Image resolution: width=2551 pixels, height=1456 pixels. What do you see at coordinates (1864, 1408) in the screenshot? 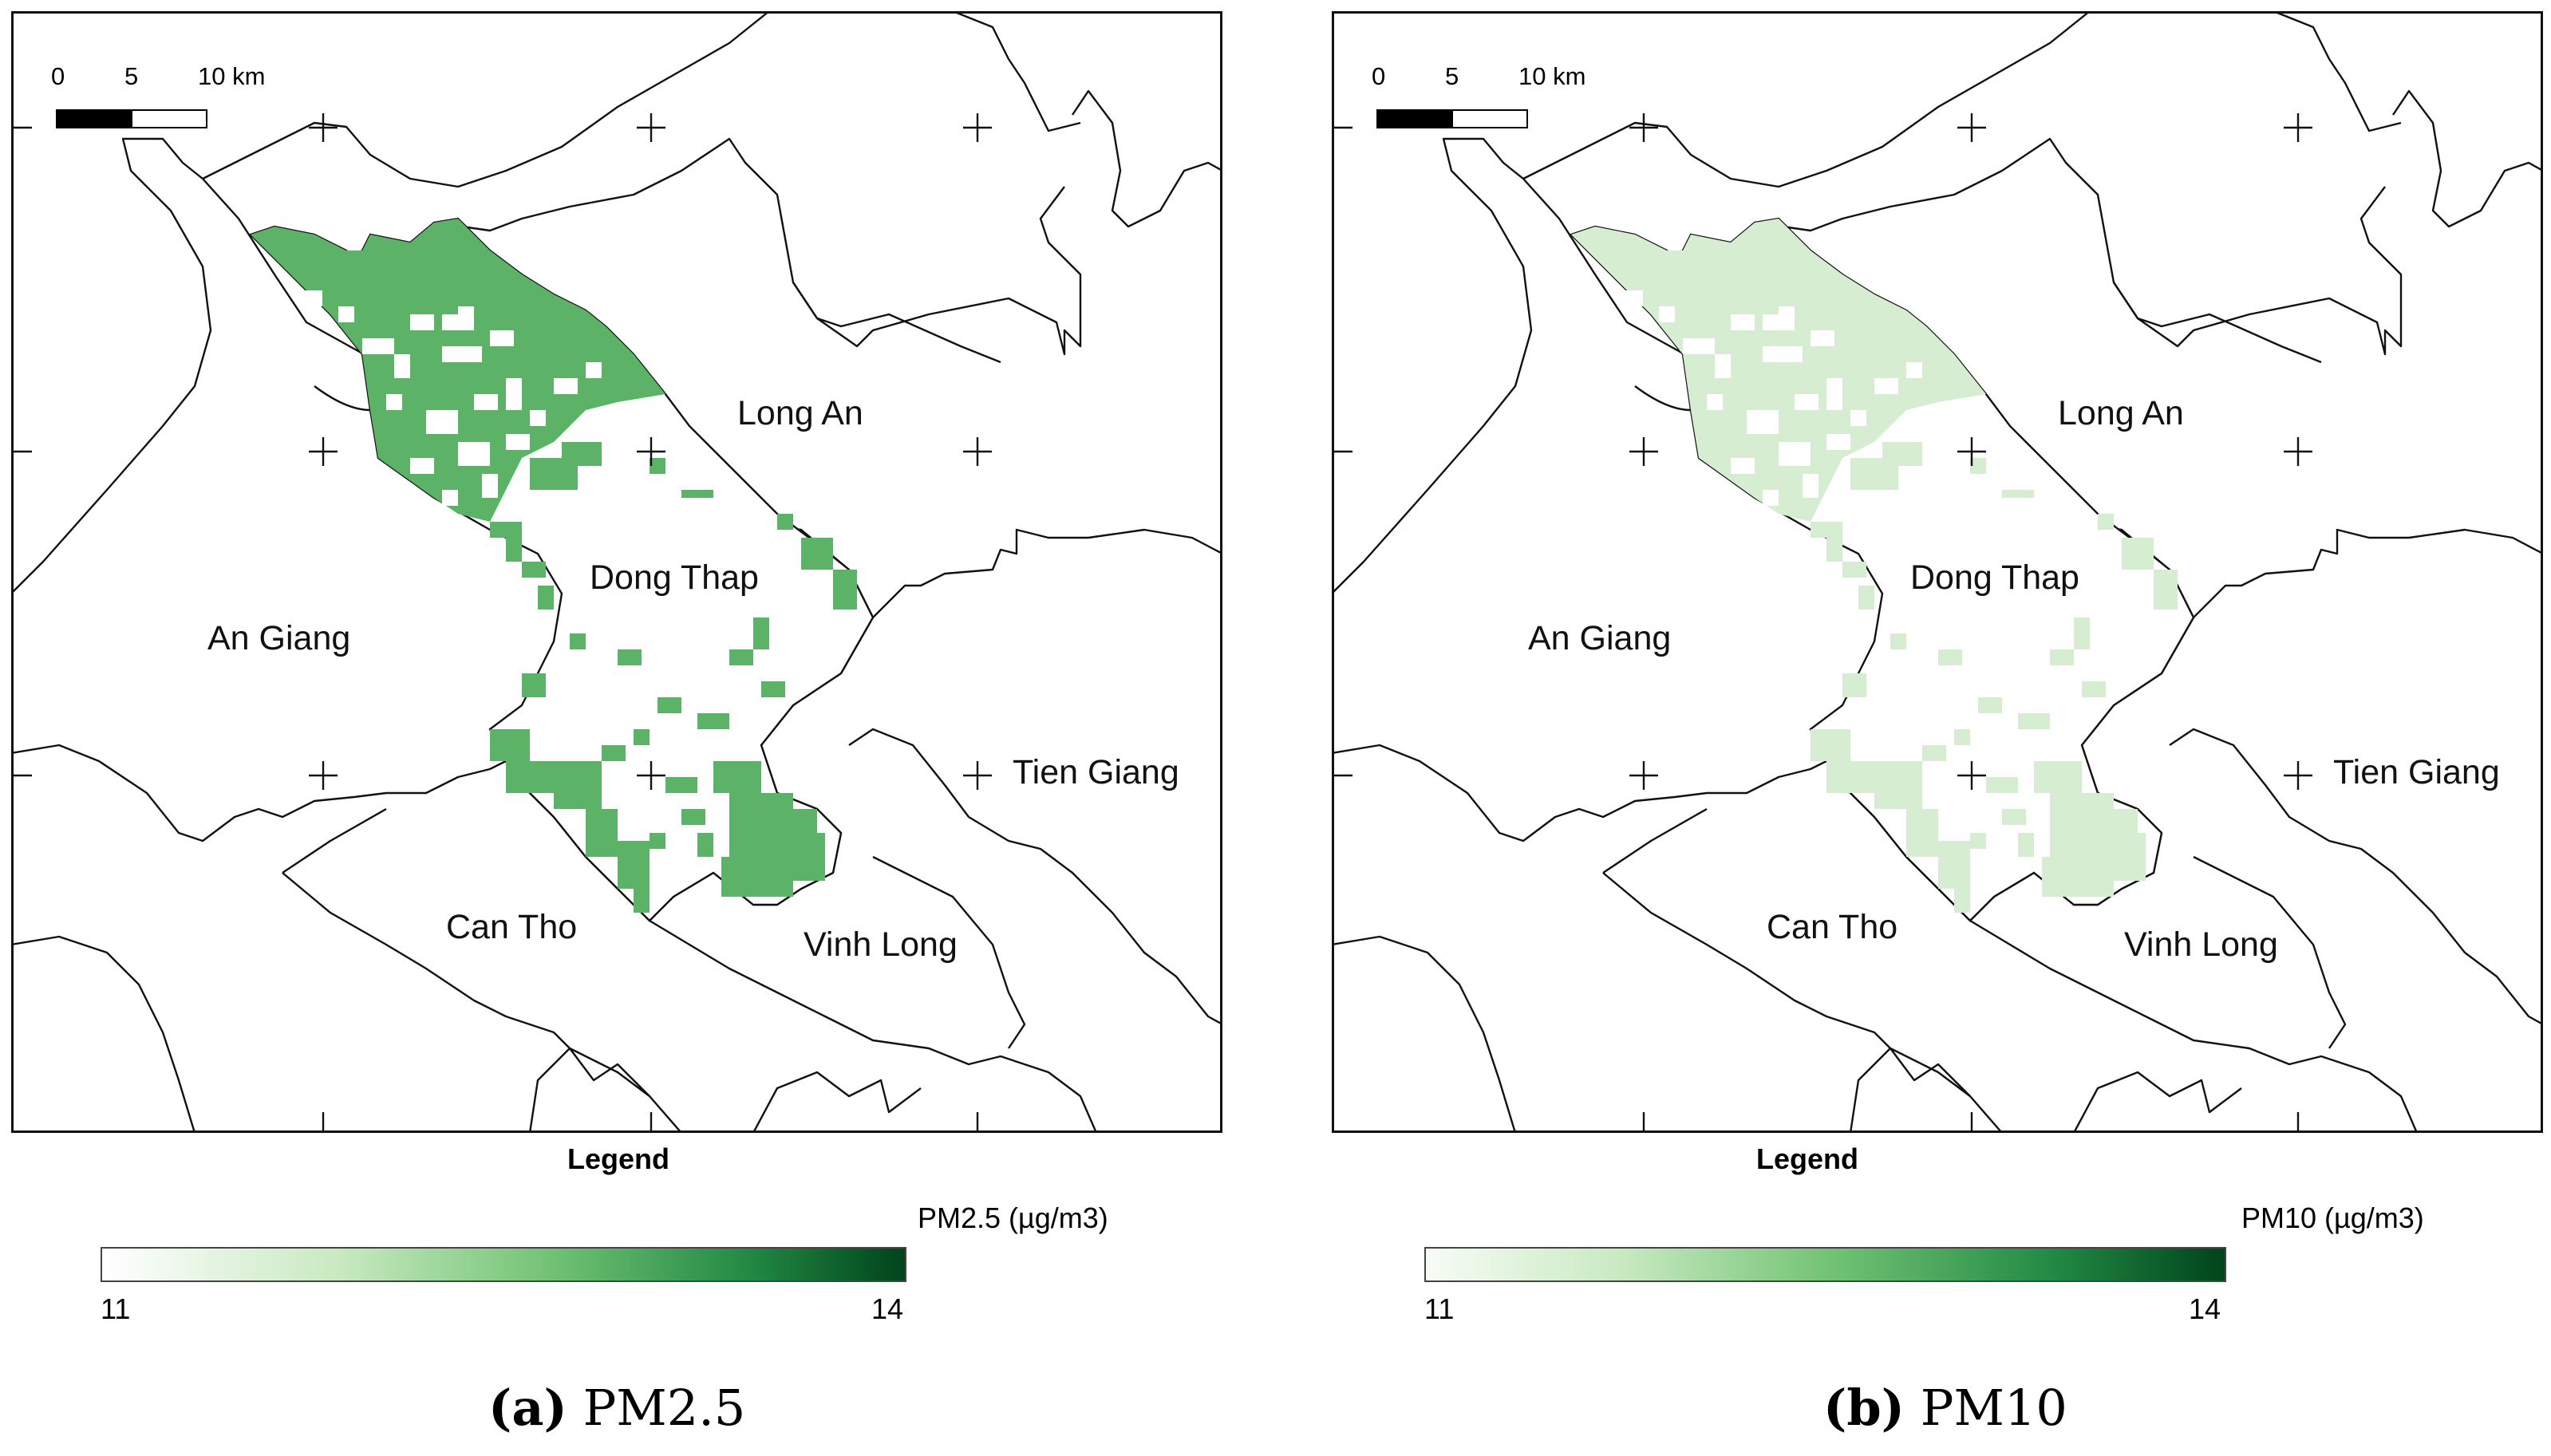
I see `caption-letter: (b)` at bounding box center [1864, 1408].